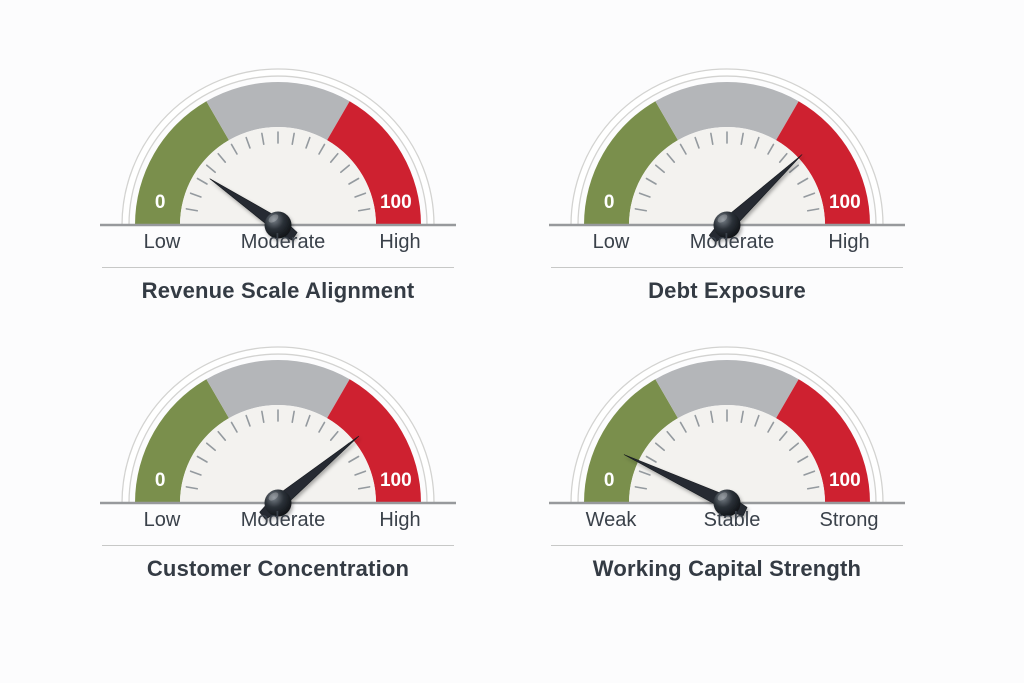 The height and width of the screenshot is (683, 1024). I want to click on gauge-card-debt-exposure: 0 100 Low Moderate High Debt Exposure, so click(727, 187).